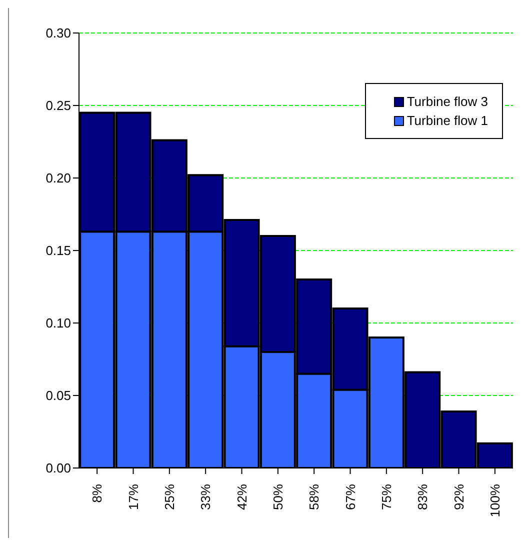  What do you see at coordinates (58, 468) in the screenshot?
I see `y-tick-label: 0.00` at bounding box center [58, 468].